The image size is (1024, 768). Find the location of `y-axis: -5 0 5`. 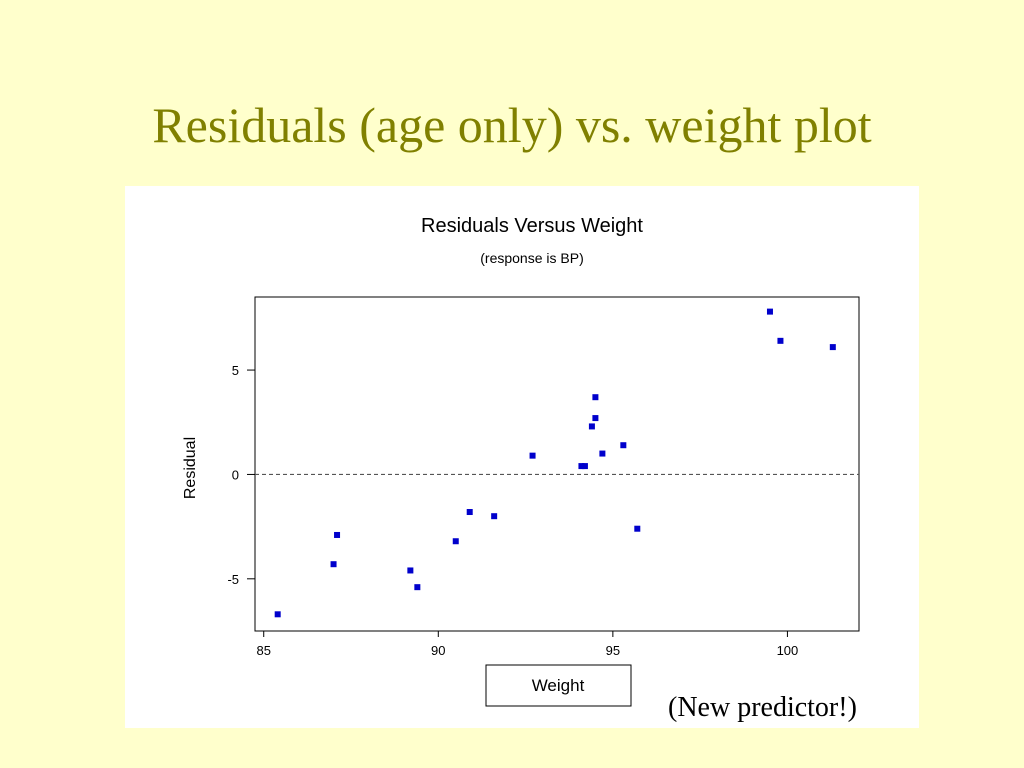

y-axis: -5 0 5 is located at coordinates (241, 475).